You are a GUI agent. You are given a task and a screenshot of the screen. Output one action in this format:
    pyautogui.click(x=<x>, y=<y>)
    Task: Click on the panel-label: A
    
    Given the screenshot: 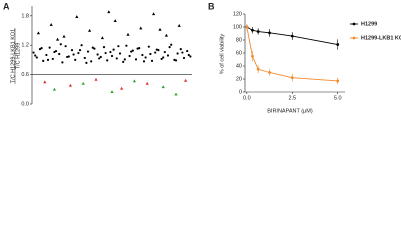 What is the action you would take?
    pyautogui.click(x=6, y=6)
    